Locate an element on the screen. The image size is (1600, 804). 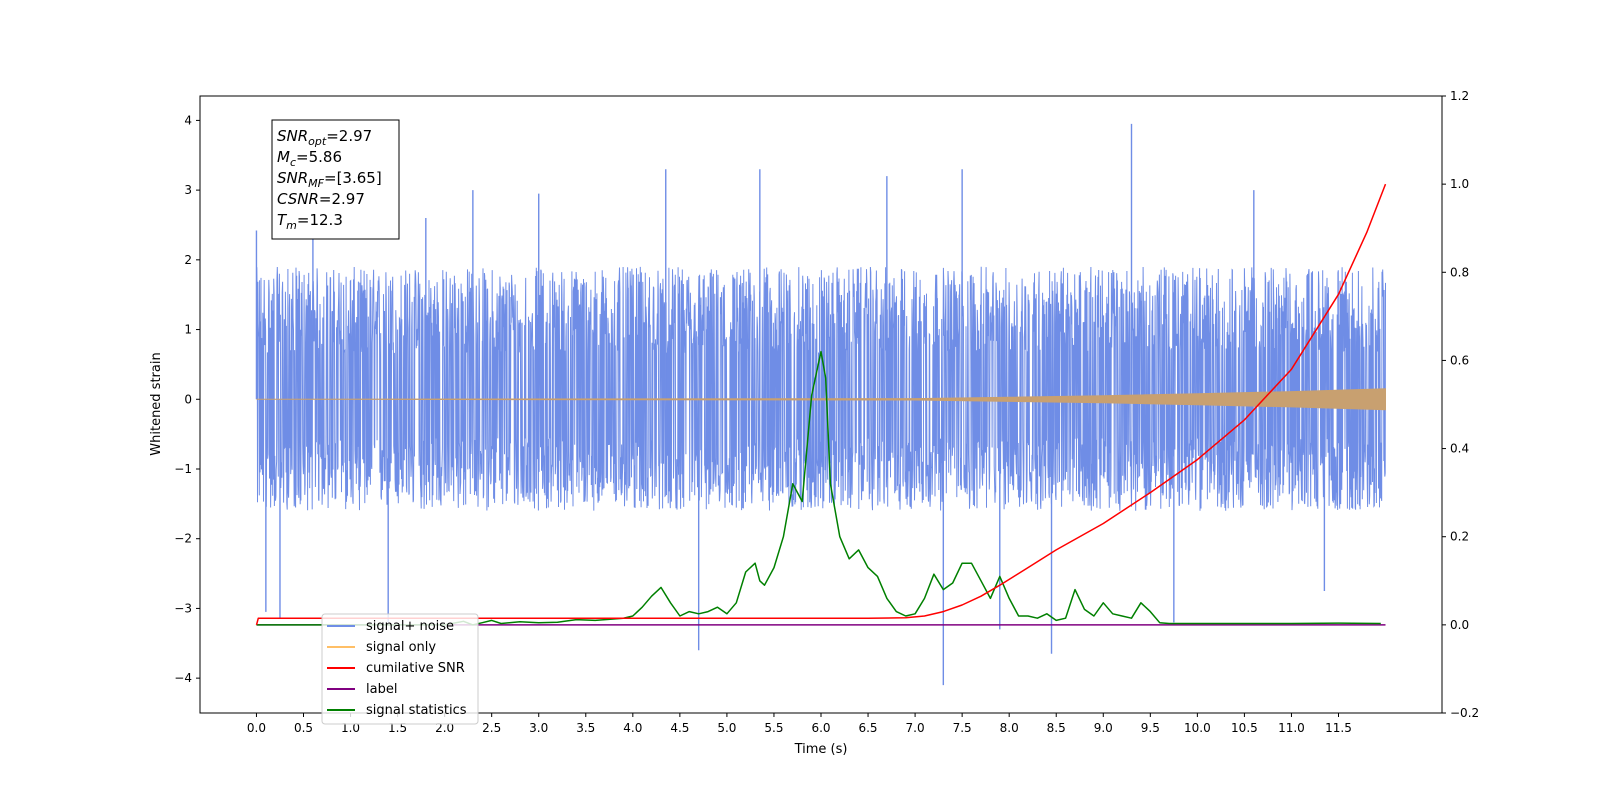
annotation-line: SNRopt=2.97 is located at coordinates (324, 137).